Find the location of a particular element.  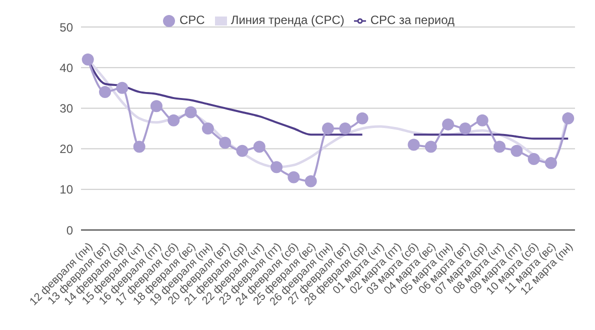

y-tick-label: 10 is located at coordinates (67, 189).